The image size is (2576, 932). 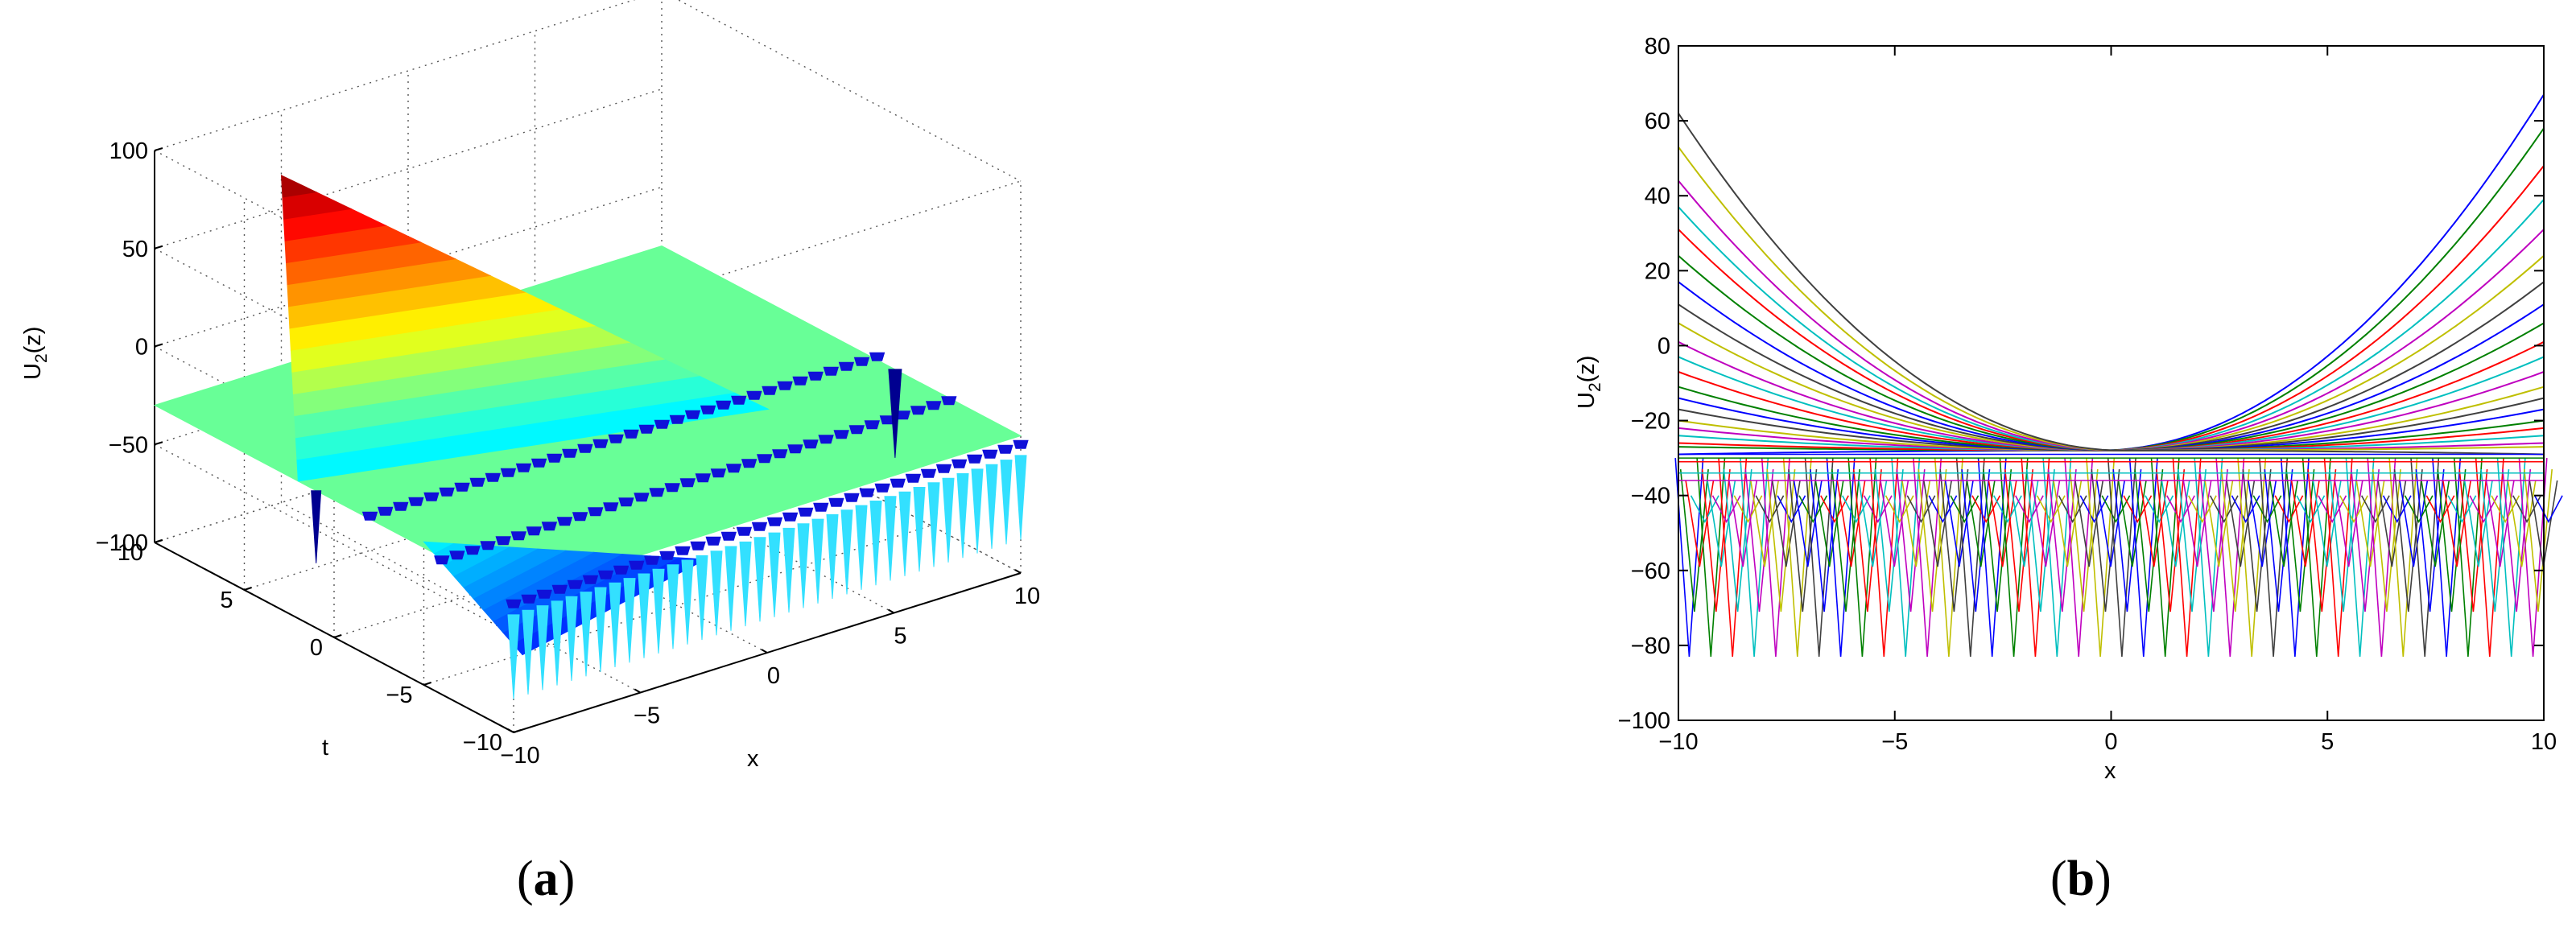 What do you see at coordinates (519, 756) in the screenshot?
I see `a-x-tick-label: −10` at bounding box center [519, 756].